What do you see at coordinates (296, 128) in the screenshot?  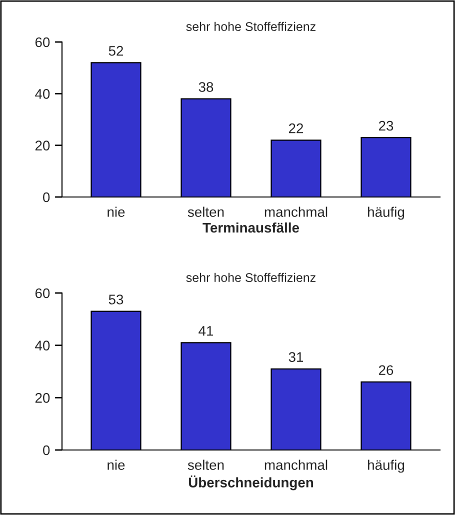 I see `data-label: 22` at bounding box center [296, 128].